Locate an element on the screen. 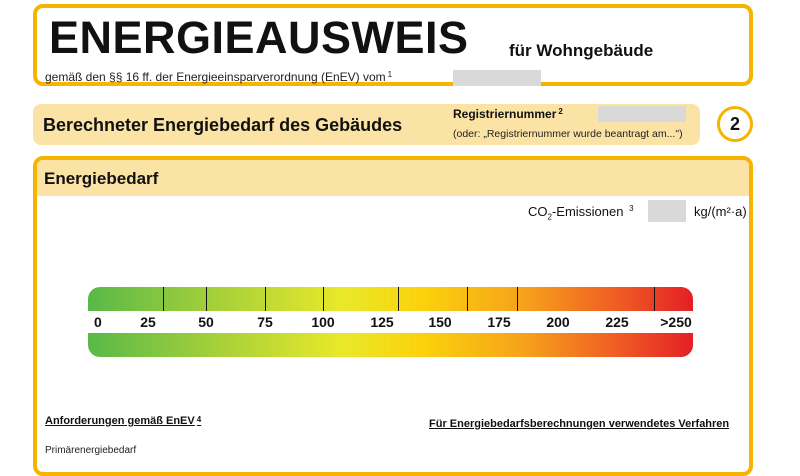  registration-label-text: Registriernummer is located at coordinates (505, 114).